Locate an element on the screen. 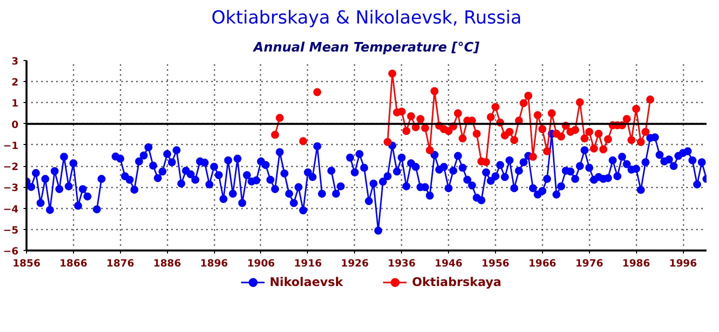 This screenshot has width=719, height=332. legend-label: Oktiabrskaya is located at coordinates (457, 282).